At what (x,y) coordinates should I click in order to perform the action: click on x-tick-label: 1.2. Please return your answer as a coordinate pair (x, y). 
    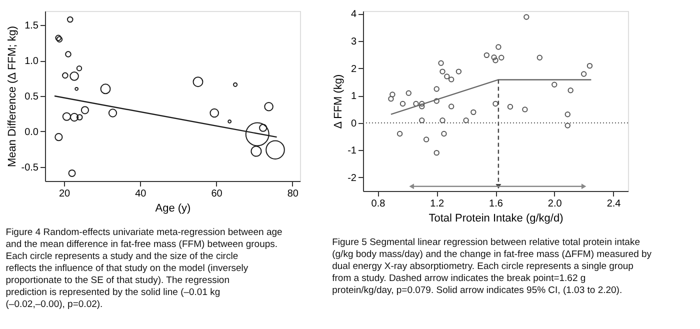
    Looking at the image, I should click on (437, 204).